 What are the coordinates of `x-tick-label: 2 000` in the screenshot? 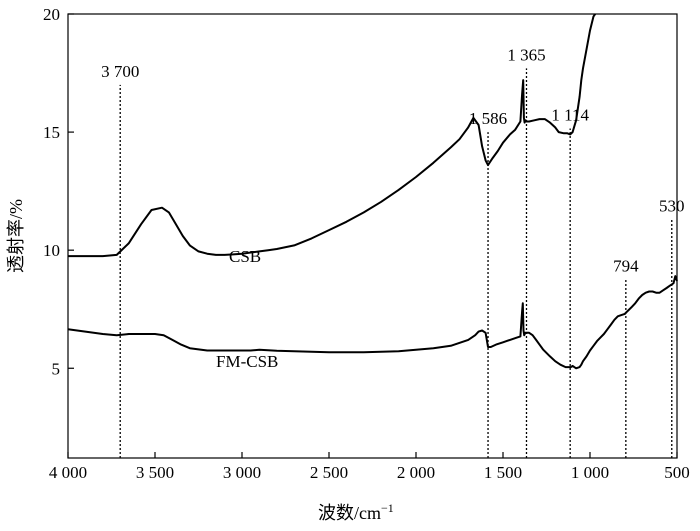 It's located at (416, 472).